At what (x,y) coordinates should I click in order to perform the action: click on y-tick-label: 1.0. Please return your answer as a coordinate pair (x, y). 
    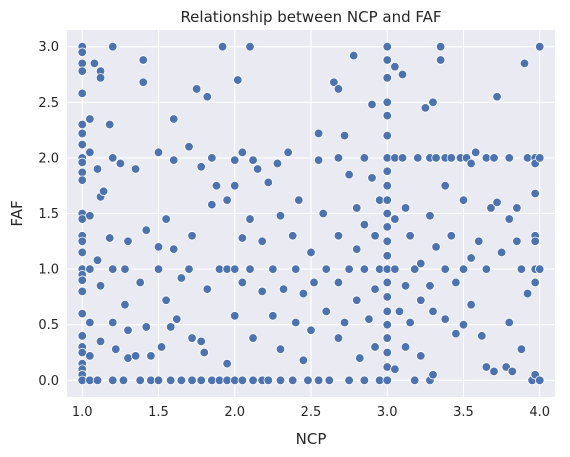
    Looking at the image, I should click on (48, 270).